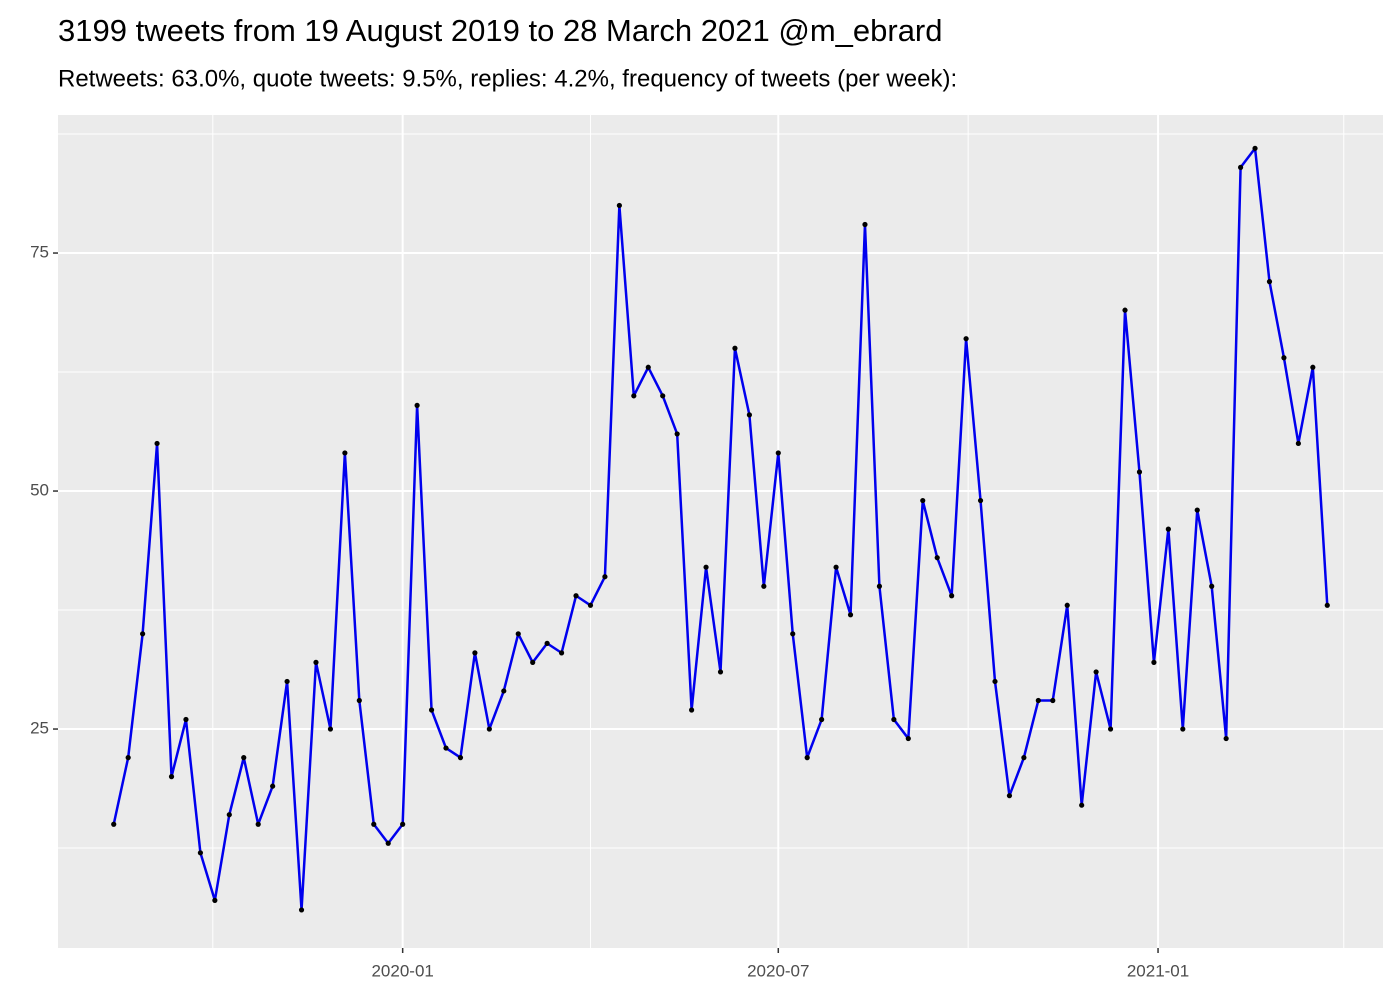 This screenshot has width=1400, height=1000. Describe the element at coordinates (39, 252) in the screenshot. I see `y-tick-label: 75` at that location.